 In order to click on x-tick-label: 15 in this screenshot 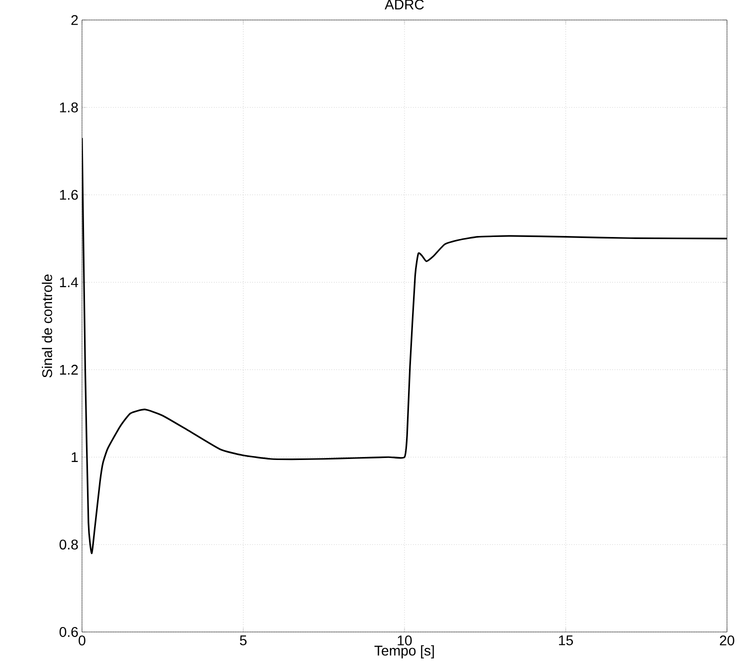, I will do `click(566, 641)`.